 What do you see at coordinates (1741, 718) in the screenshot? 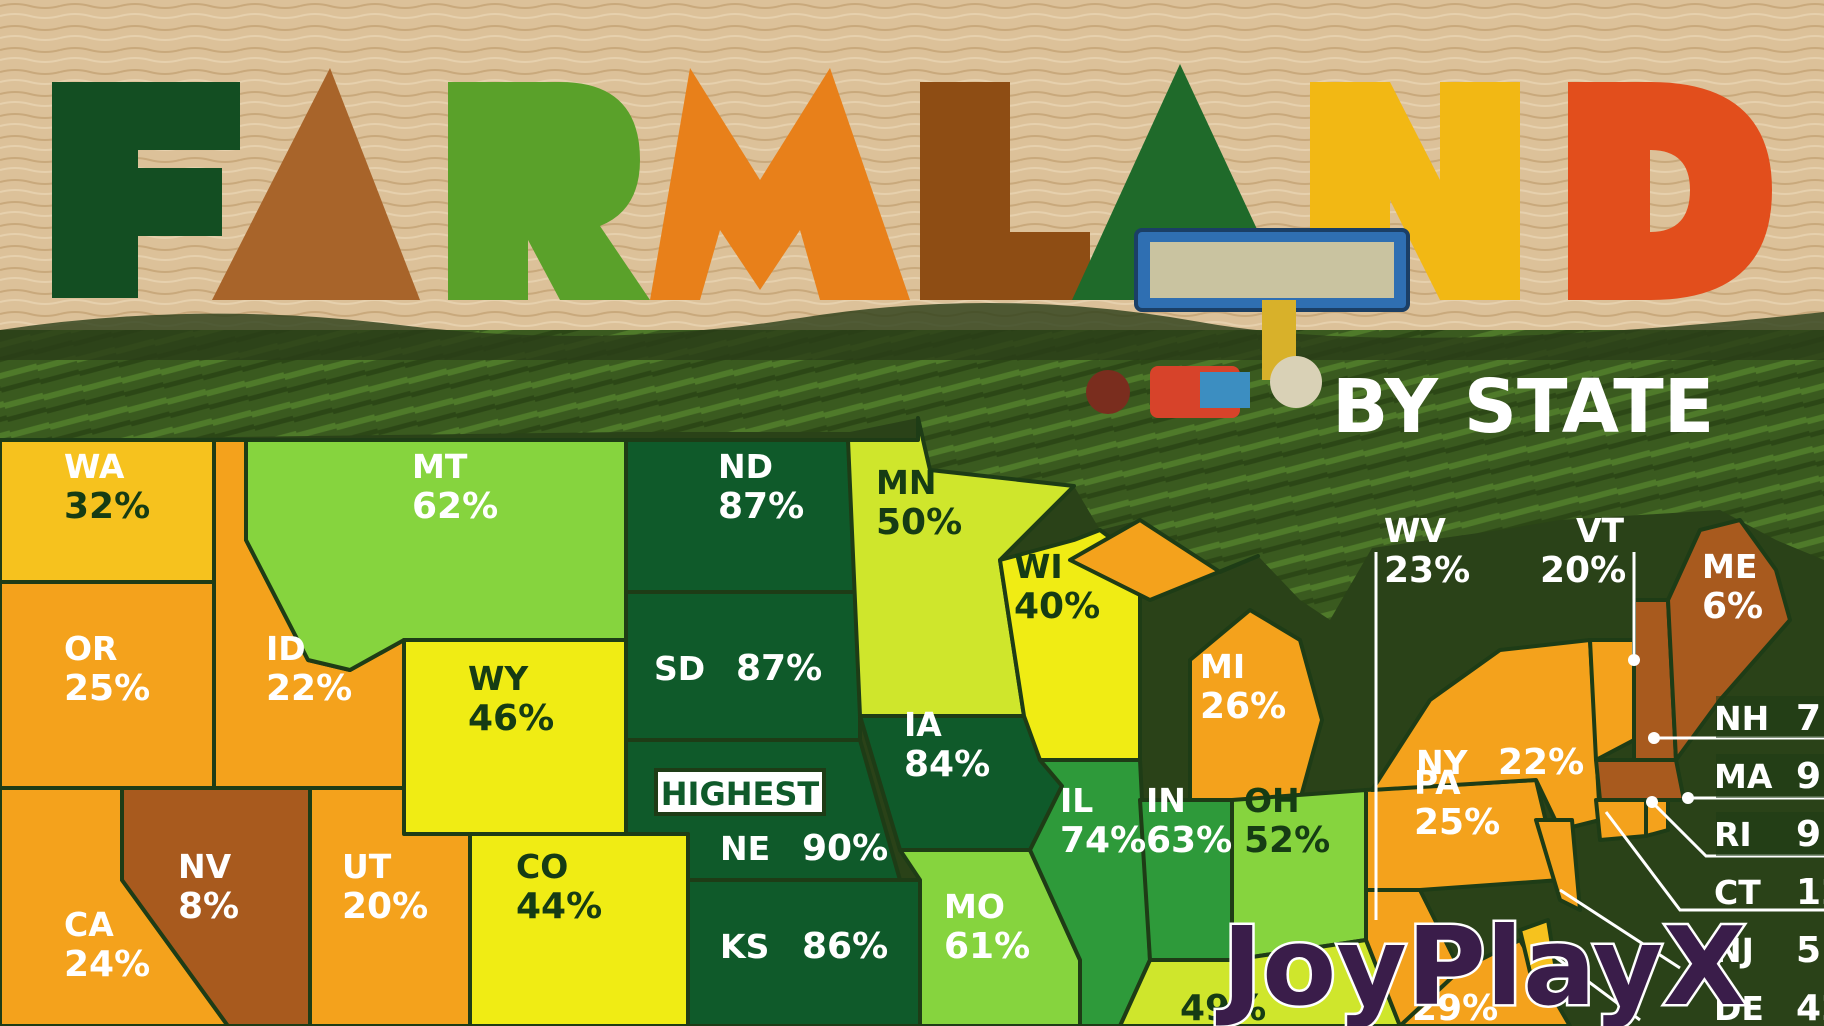
I see `state-code-nh: NH` at bounding box center [1741, 718].